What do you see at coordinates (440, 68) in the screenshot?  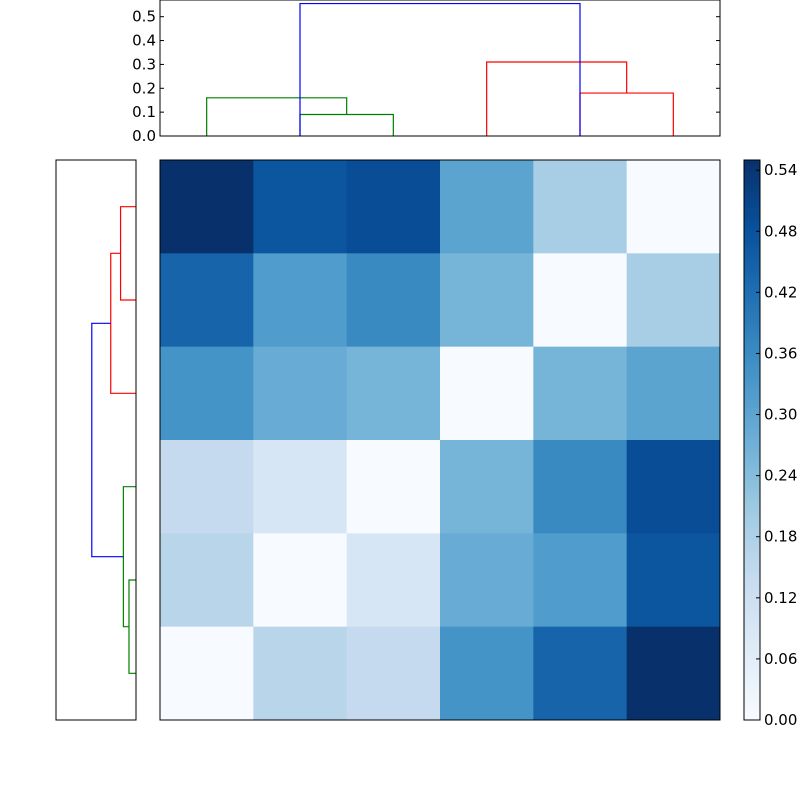 I see `top-dendrogram-frame` at bounding box center [440, 68].